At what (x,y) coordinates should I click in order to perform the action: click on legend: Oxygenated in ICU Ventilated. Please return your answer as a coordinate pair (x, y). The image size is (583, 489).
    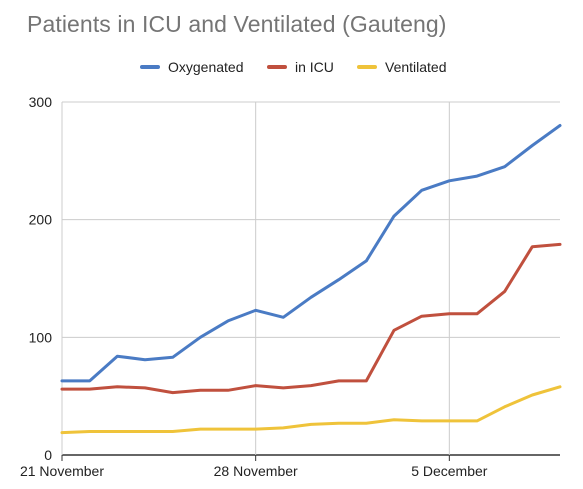
    Looking at the image, I should click on (291, 67).